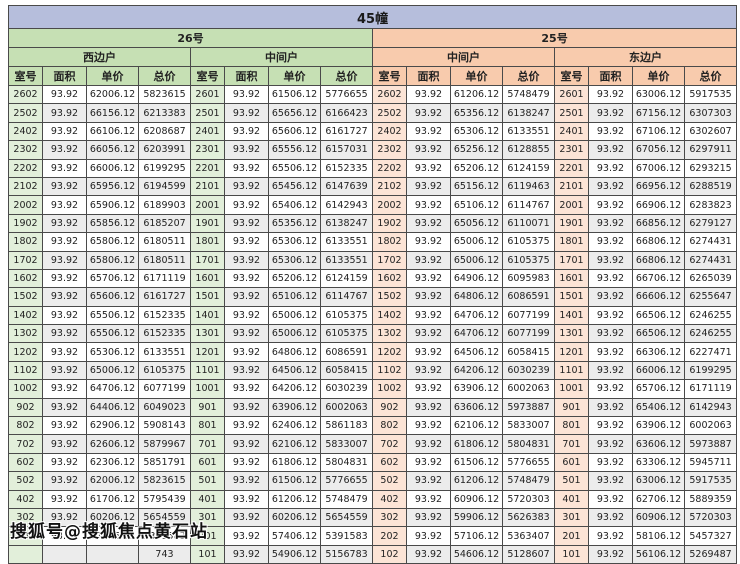 This screenshot has height=564, width=740. I want to click on price-cell: 65506.12, so click(112, 334).